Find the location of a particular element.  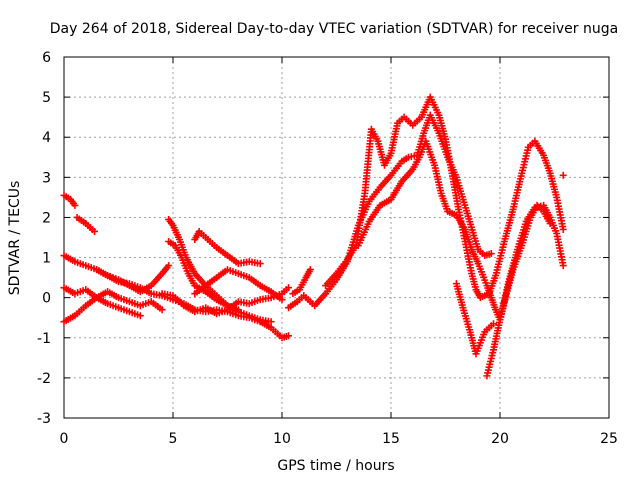

y-tick-label: -1 is located at coordinates (44, 339).